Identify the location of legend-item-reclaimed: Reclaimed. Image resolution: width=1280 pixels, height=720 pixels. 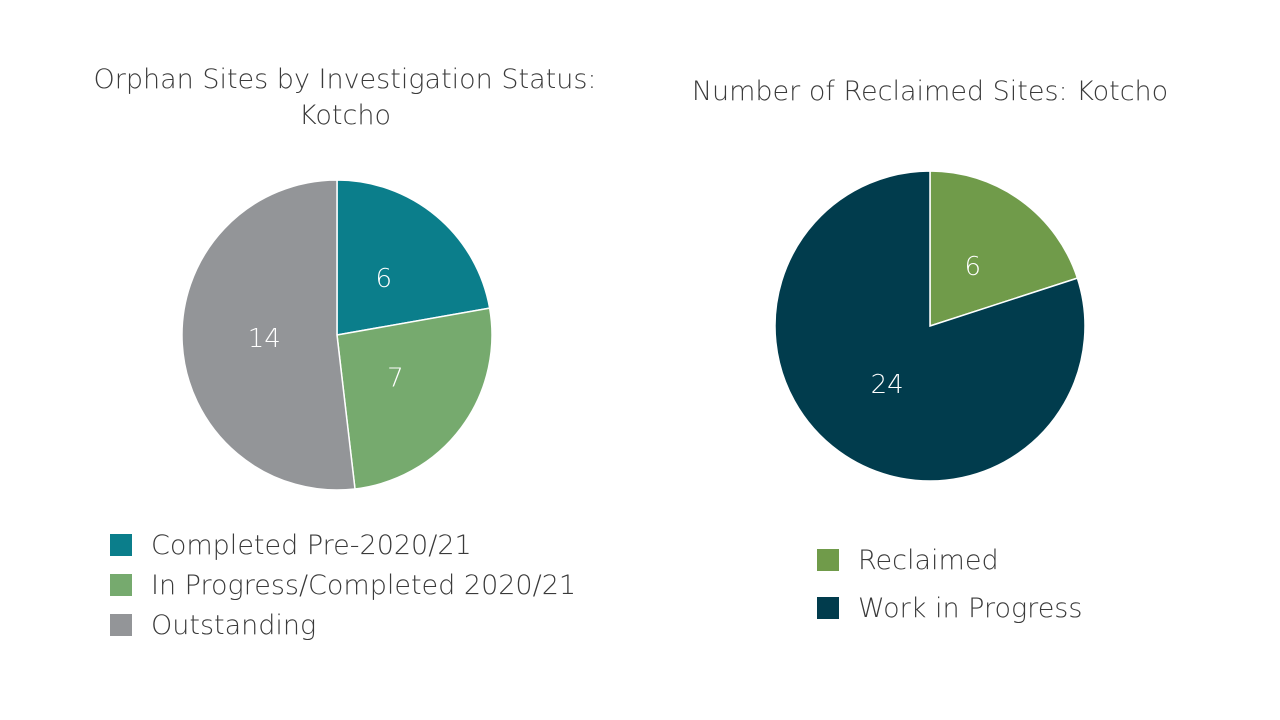
(949, 560).